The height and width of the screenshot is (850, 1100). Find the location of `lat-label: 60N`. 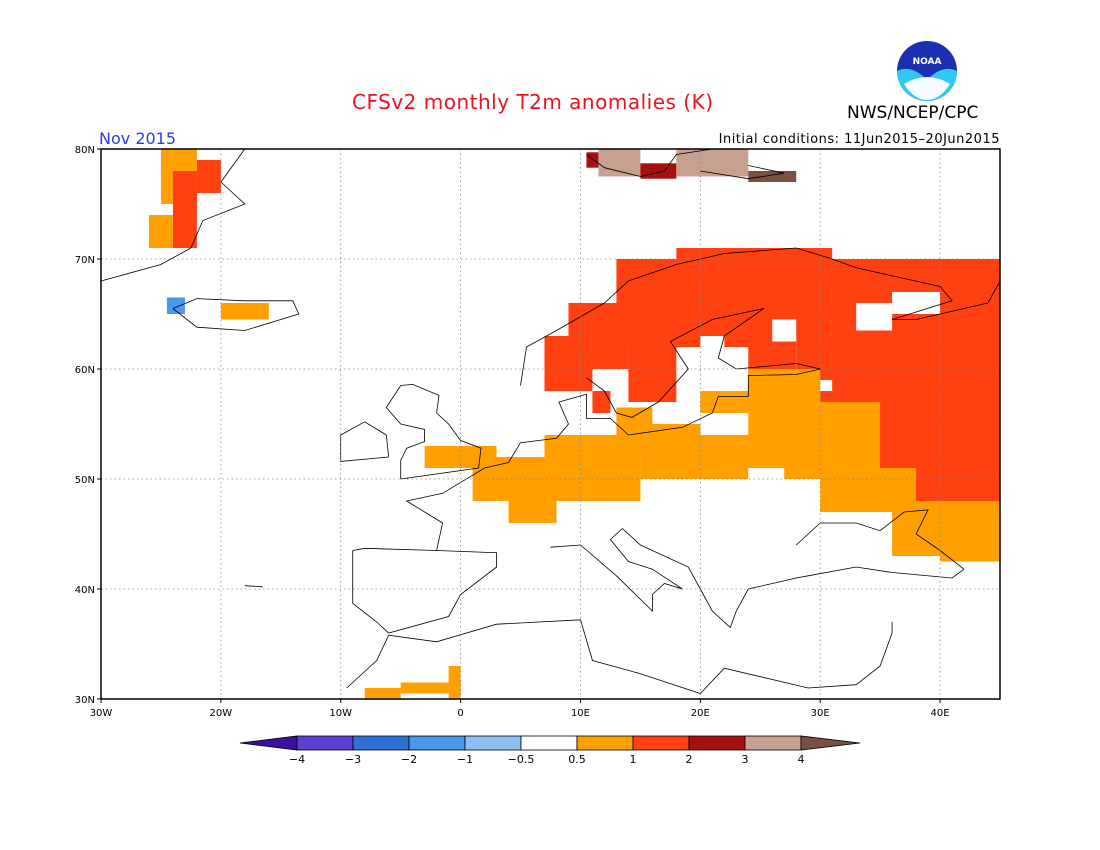

lat-label: 60N is located at coordinates (85, 370).